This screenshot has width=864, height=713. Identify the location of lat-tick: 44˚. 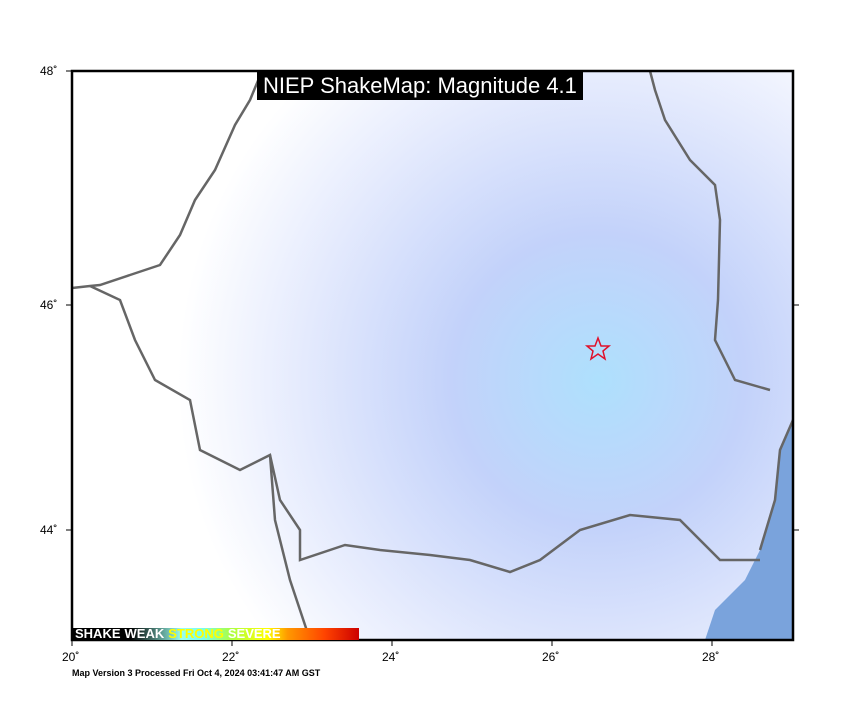
(49, 530).